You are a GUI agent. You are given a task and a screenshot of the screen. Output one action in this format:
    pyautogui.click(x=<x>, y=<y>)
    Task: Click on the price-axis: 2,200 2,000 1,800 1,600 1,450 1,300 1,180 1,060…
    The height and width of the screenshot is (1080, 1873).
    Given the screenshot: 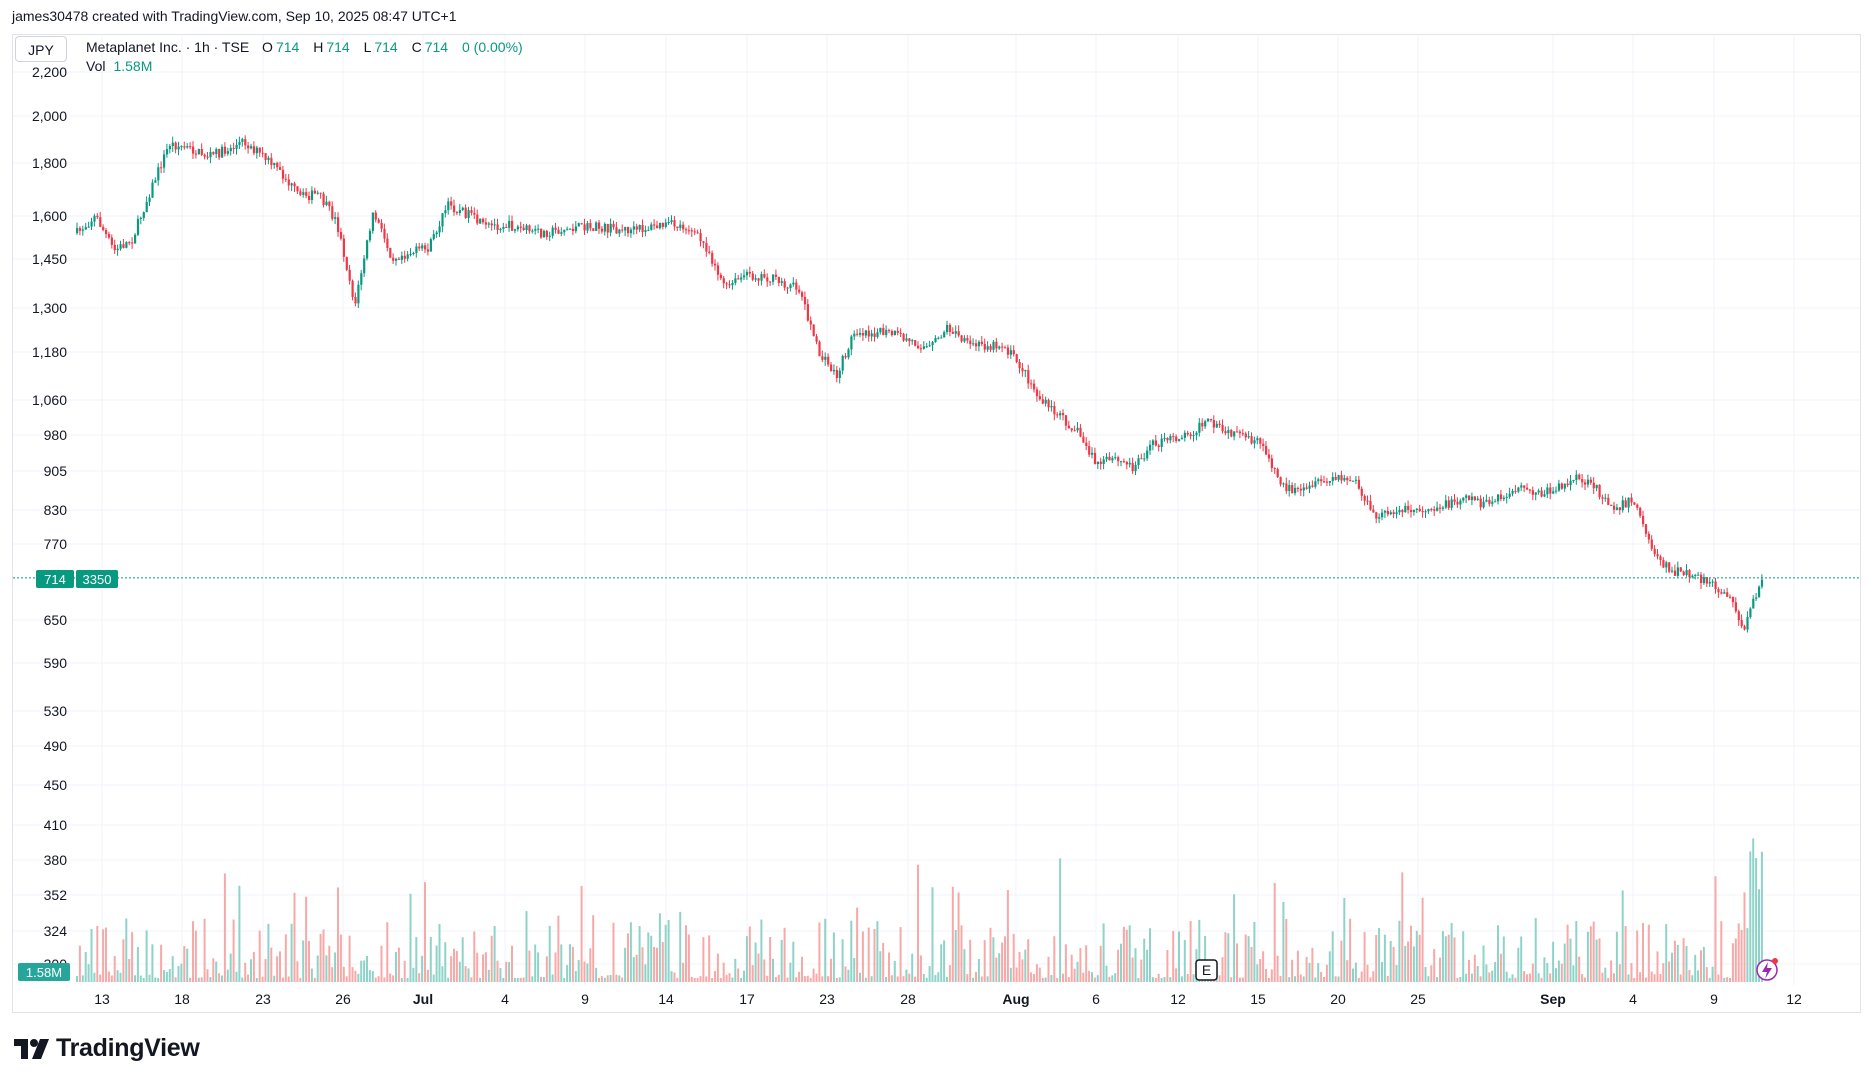 What is the action you would take?
    pyautogui.click(x=49, y=518)
    